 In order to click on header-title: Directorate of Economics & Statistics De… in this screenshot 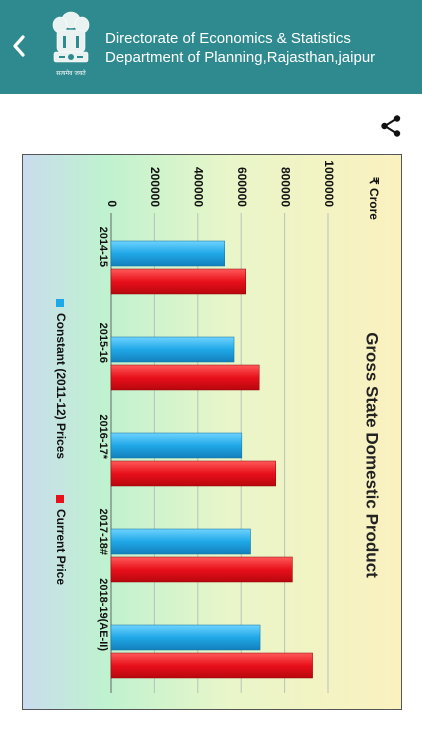, I will do `click(240, 48)`.